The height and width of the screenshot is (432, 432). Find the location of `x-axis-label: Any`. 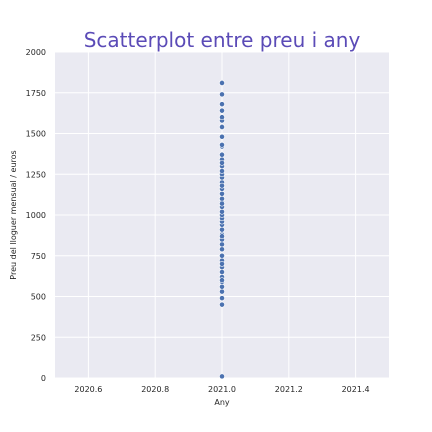

x-axis-label: Any is located at coordinates (222, 402).